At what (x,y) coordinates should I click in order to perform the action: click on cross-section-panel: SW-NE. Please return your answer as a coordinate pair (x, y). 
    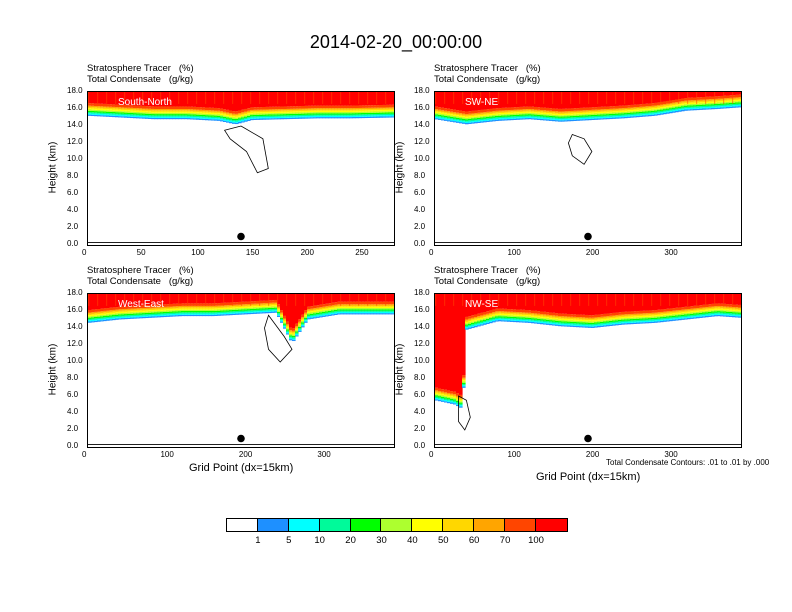
    Looking at the image, I should click on (588, 168).